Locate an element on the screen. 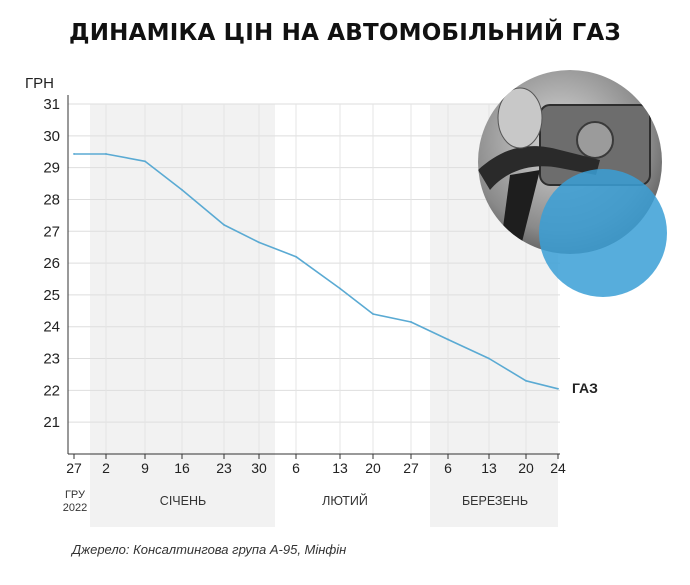 Image resolution: width=690 pixels, height=585 pixels. blue-accent-circle is located at coordinates (603, 233).